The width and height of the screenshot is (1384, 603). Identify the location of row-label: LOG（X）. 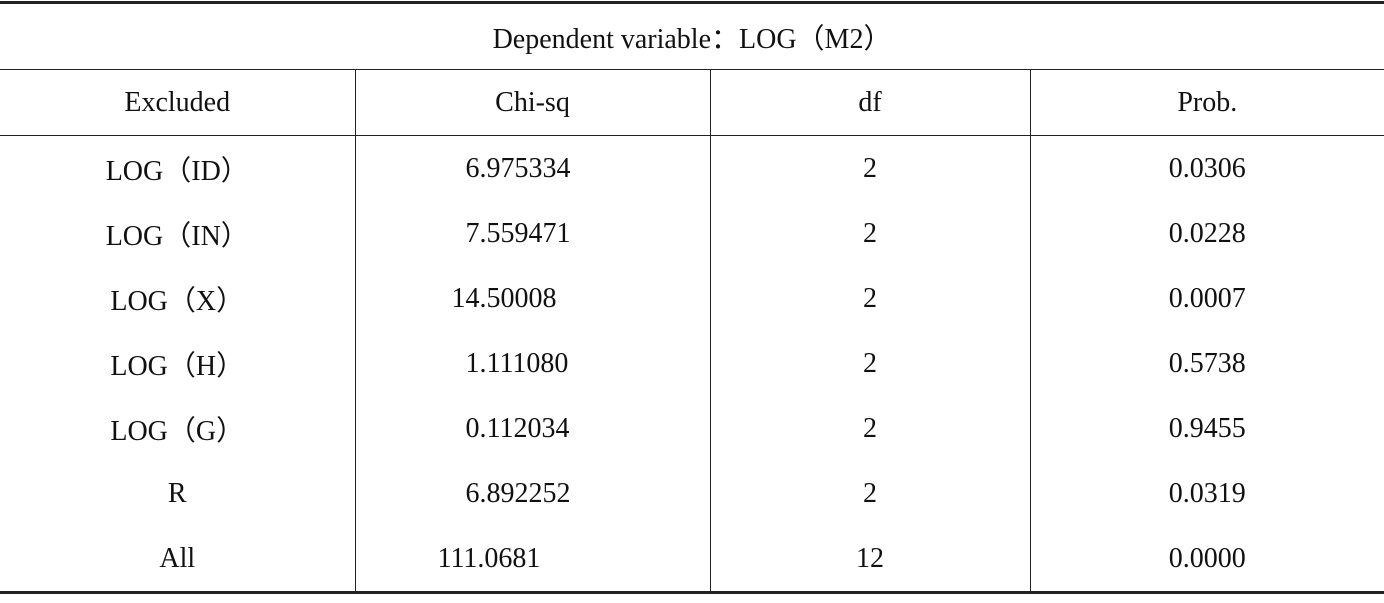
(177, 301).